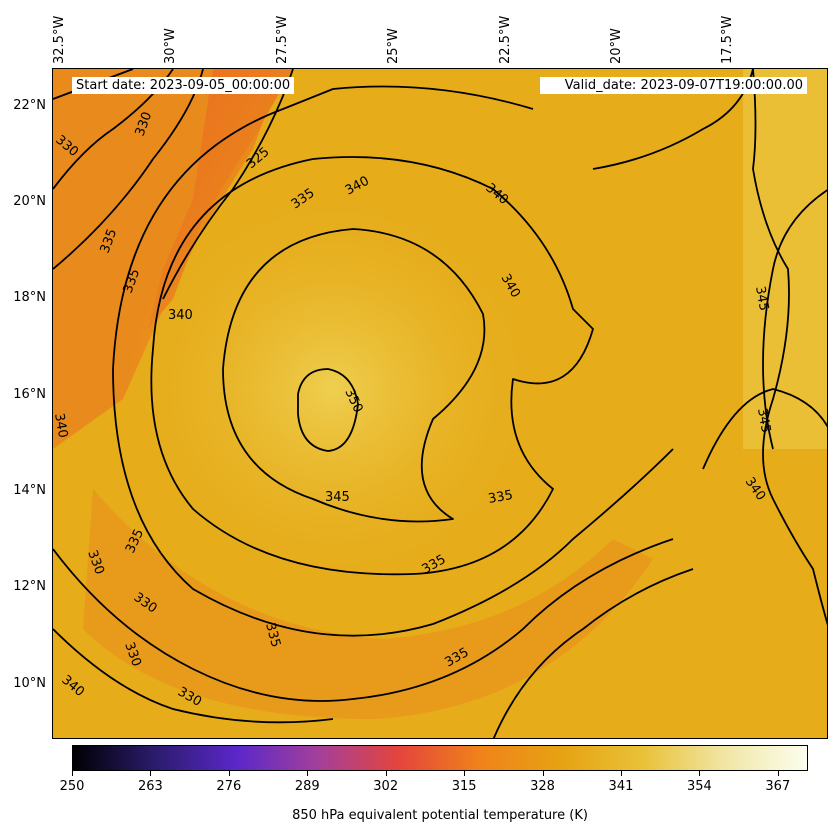 The width and height of the screenshot is (837, 836). Describe the element at coordinates (180, 315) in the screenshot. I see `contour-label-340-b: 340` at that location.